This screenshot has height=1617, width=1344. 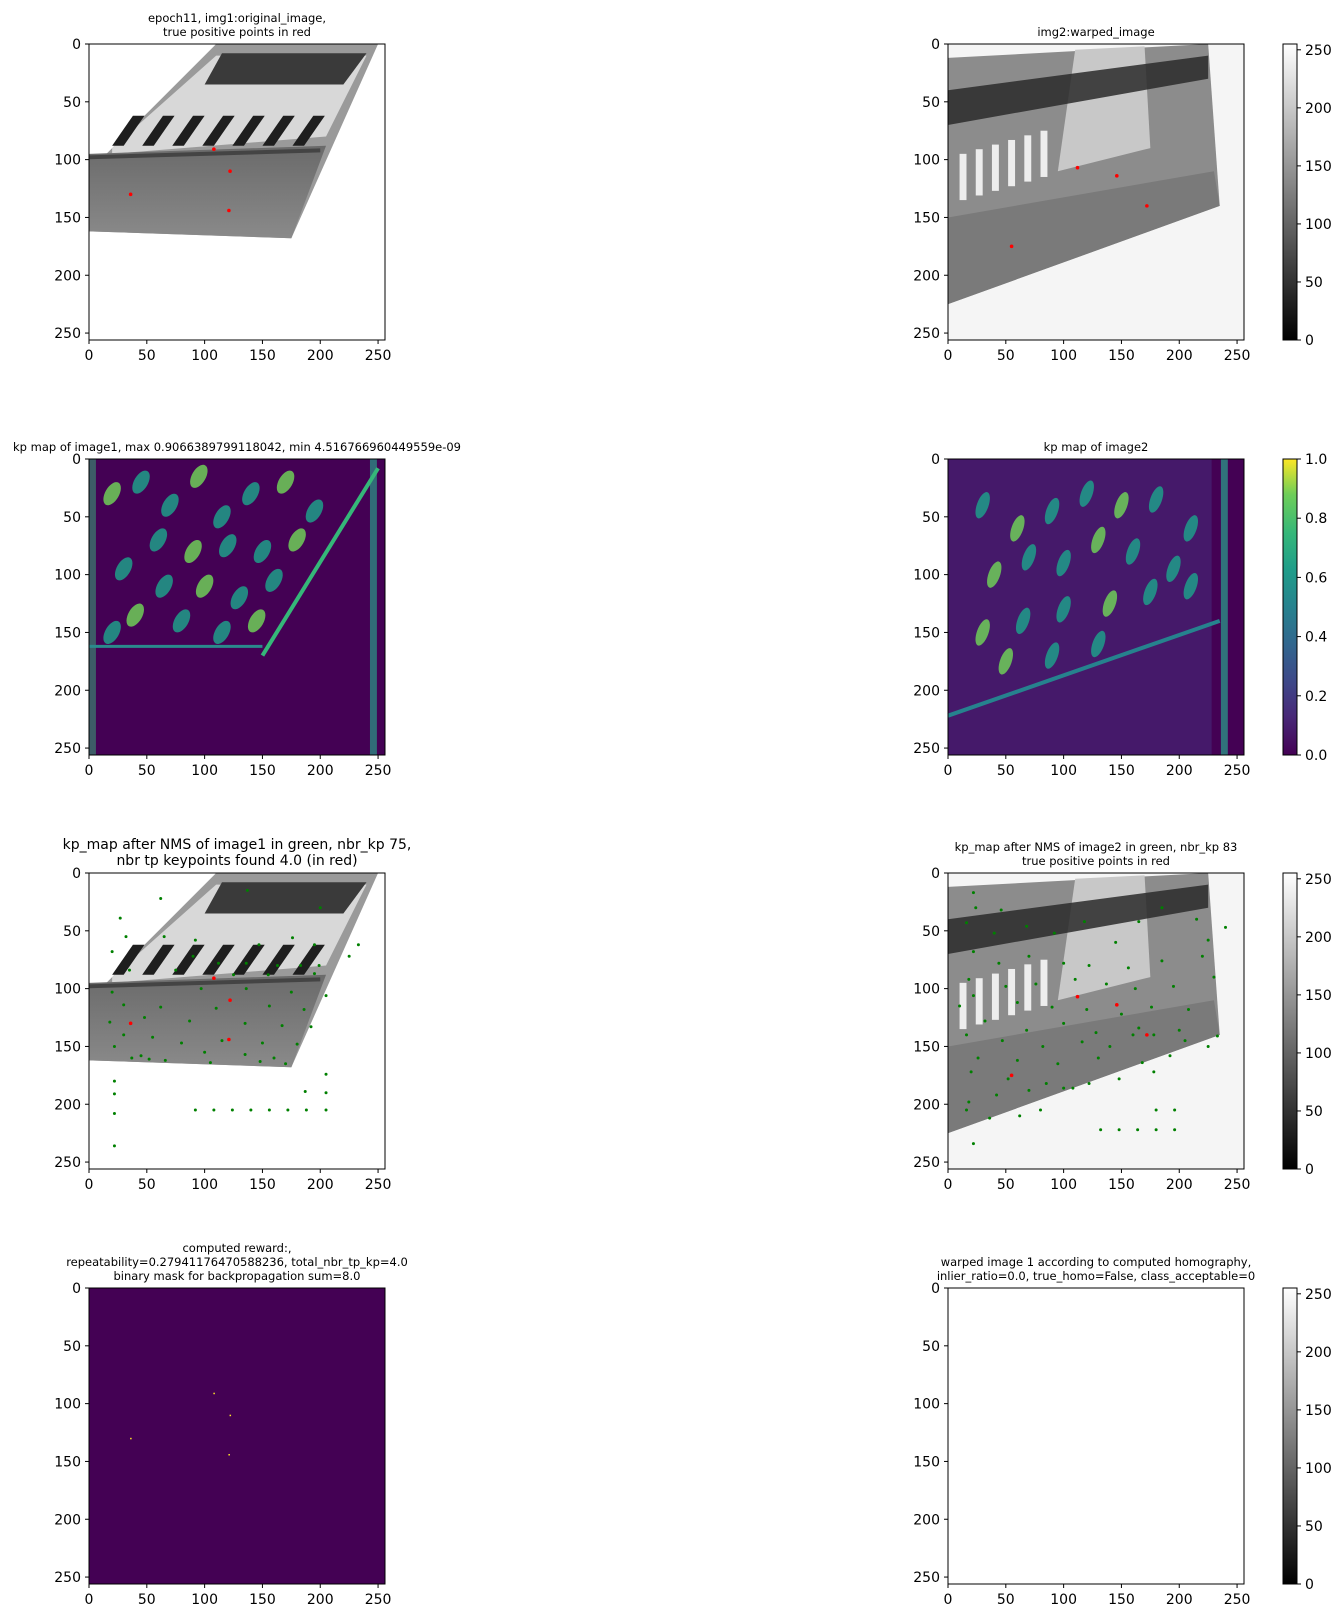 What do you see at coordinates (67, 1105) in the screenshot?
I see `y-tick-label: 200` at bounding box center [67, 1105].